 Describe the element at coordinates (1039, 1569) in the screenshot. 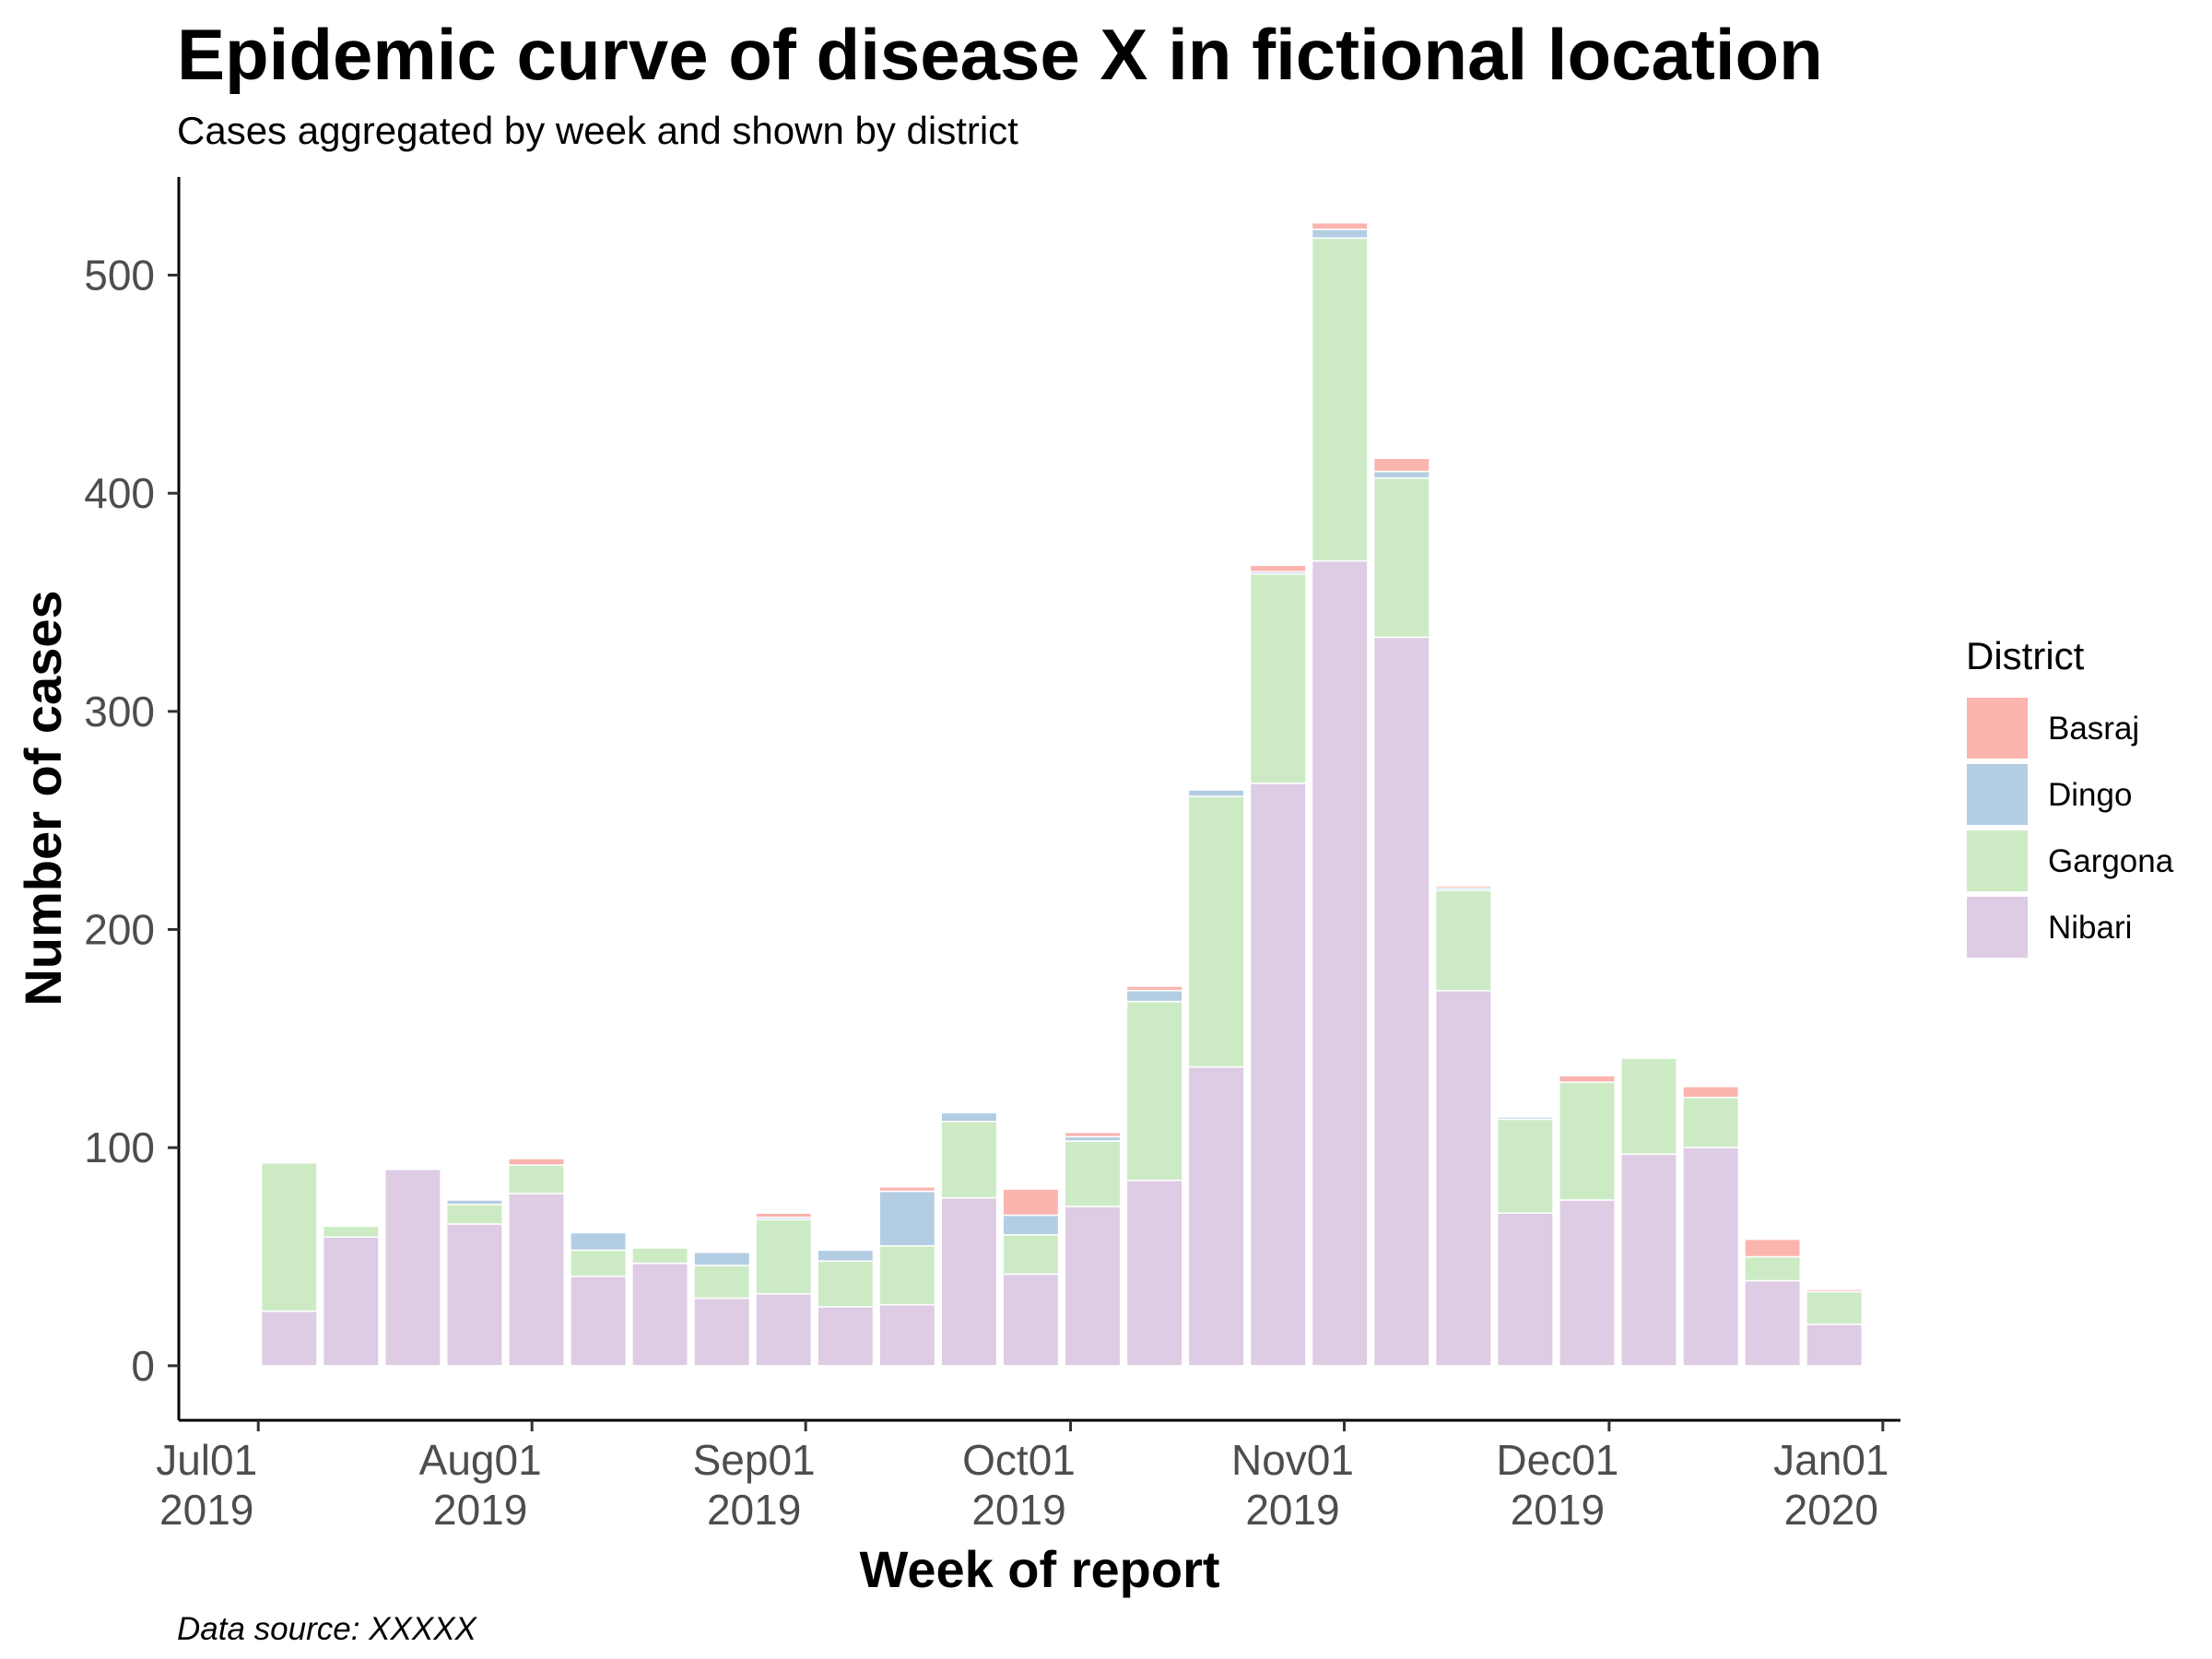

I see `x-axis-title: Week of report` at that location.